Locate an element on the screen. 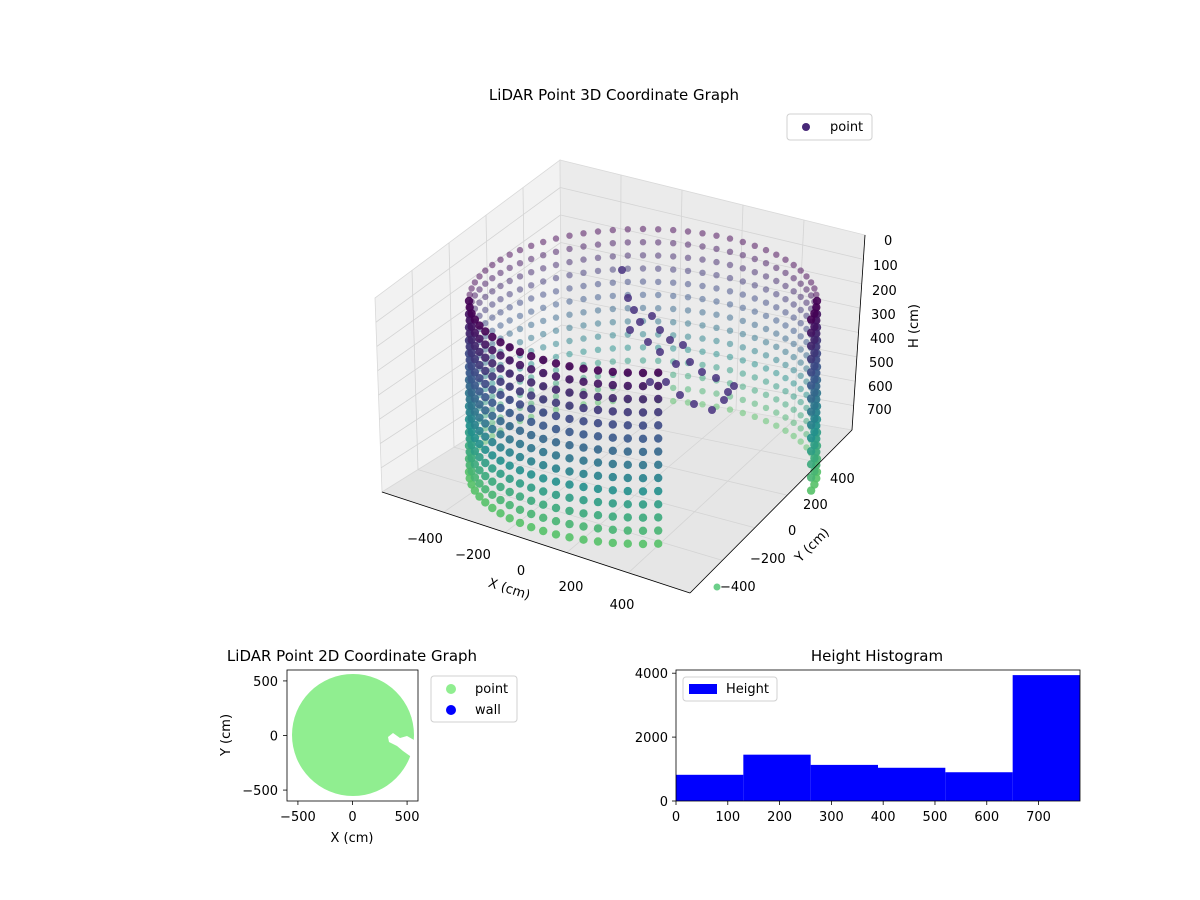 This screenshot has height=900, width=1200. grid-line is located at coordinates (672, 432).